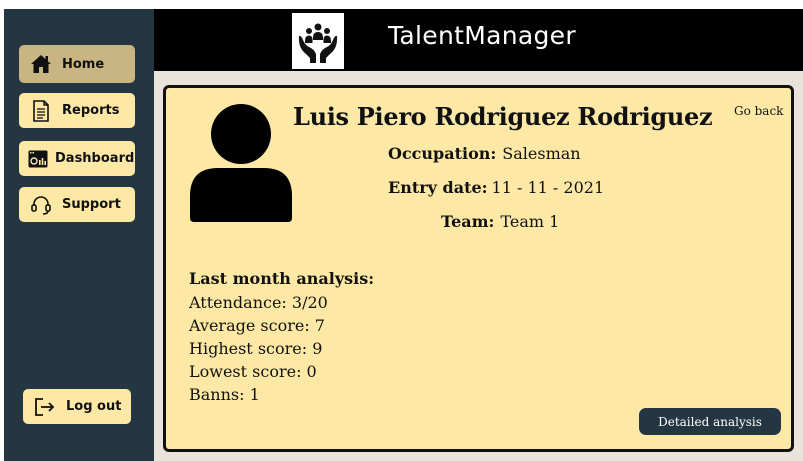 This screenshot has height=461, width=803. I want to click on sidebar-item-dashboard: Dashboard, so click(77, 158).